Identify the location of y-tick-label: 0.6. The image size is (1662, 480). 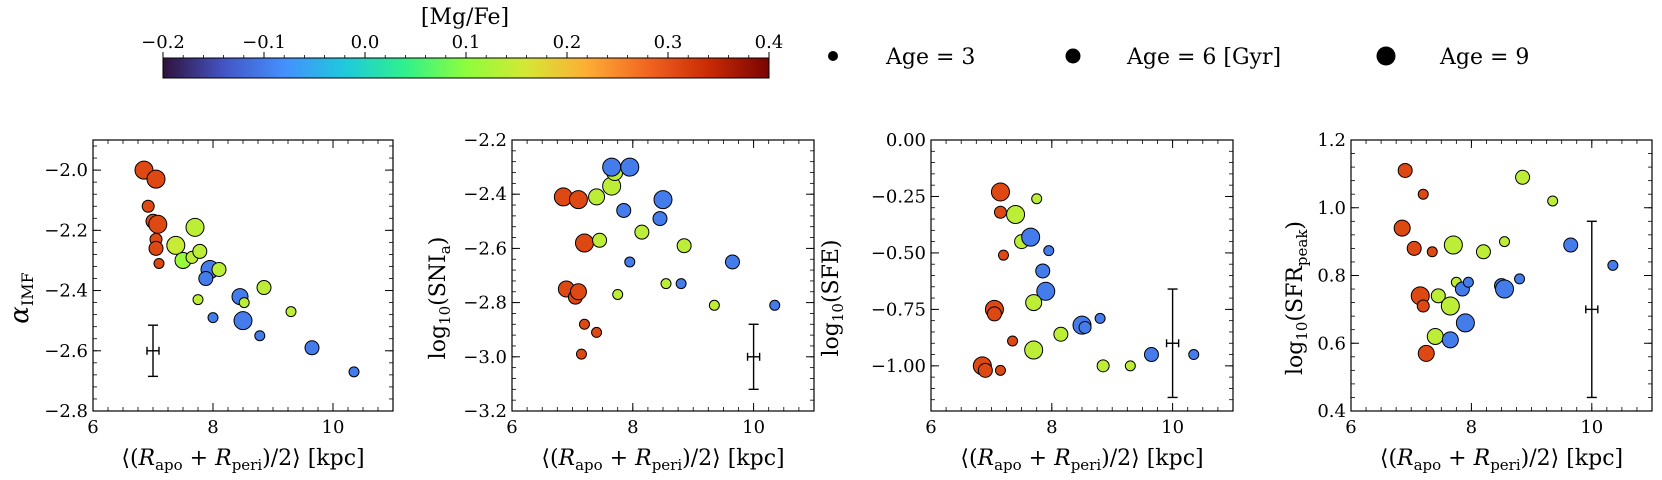
(1331, 343).